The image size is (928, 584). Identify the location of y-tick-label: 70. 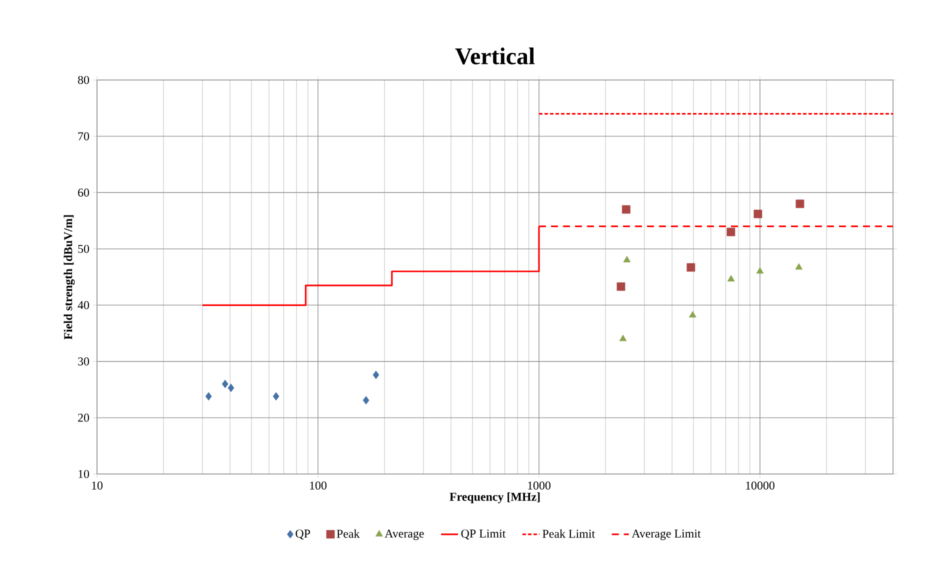
(84, 136).